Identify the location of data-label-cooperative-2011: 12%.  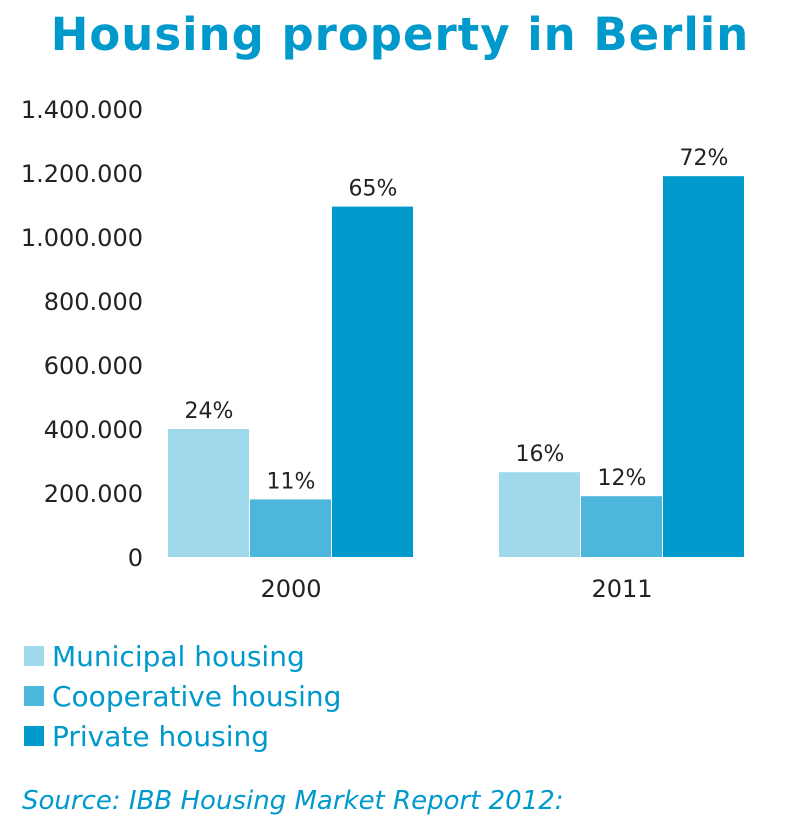
(622, 478).